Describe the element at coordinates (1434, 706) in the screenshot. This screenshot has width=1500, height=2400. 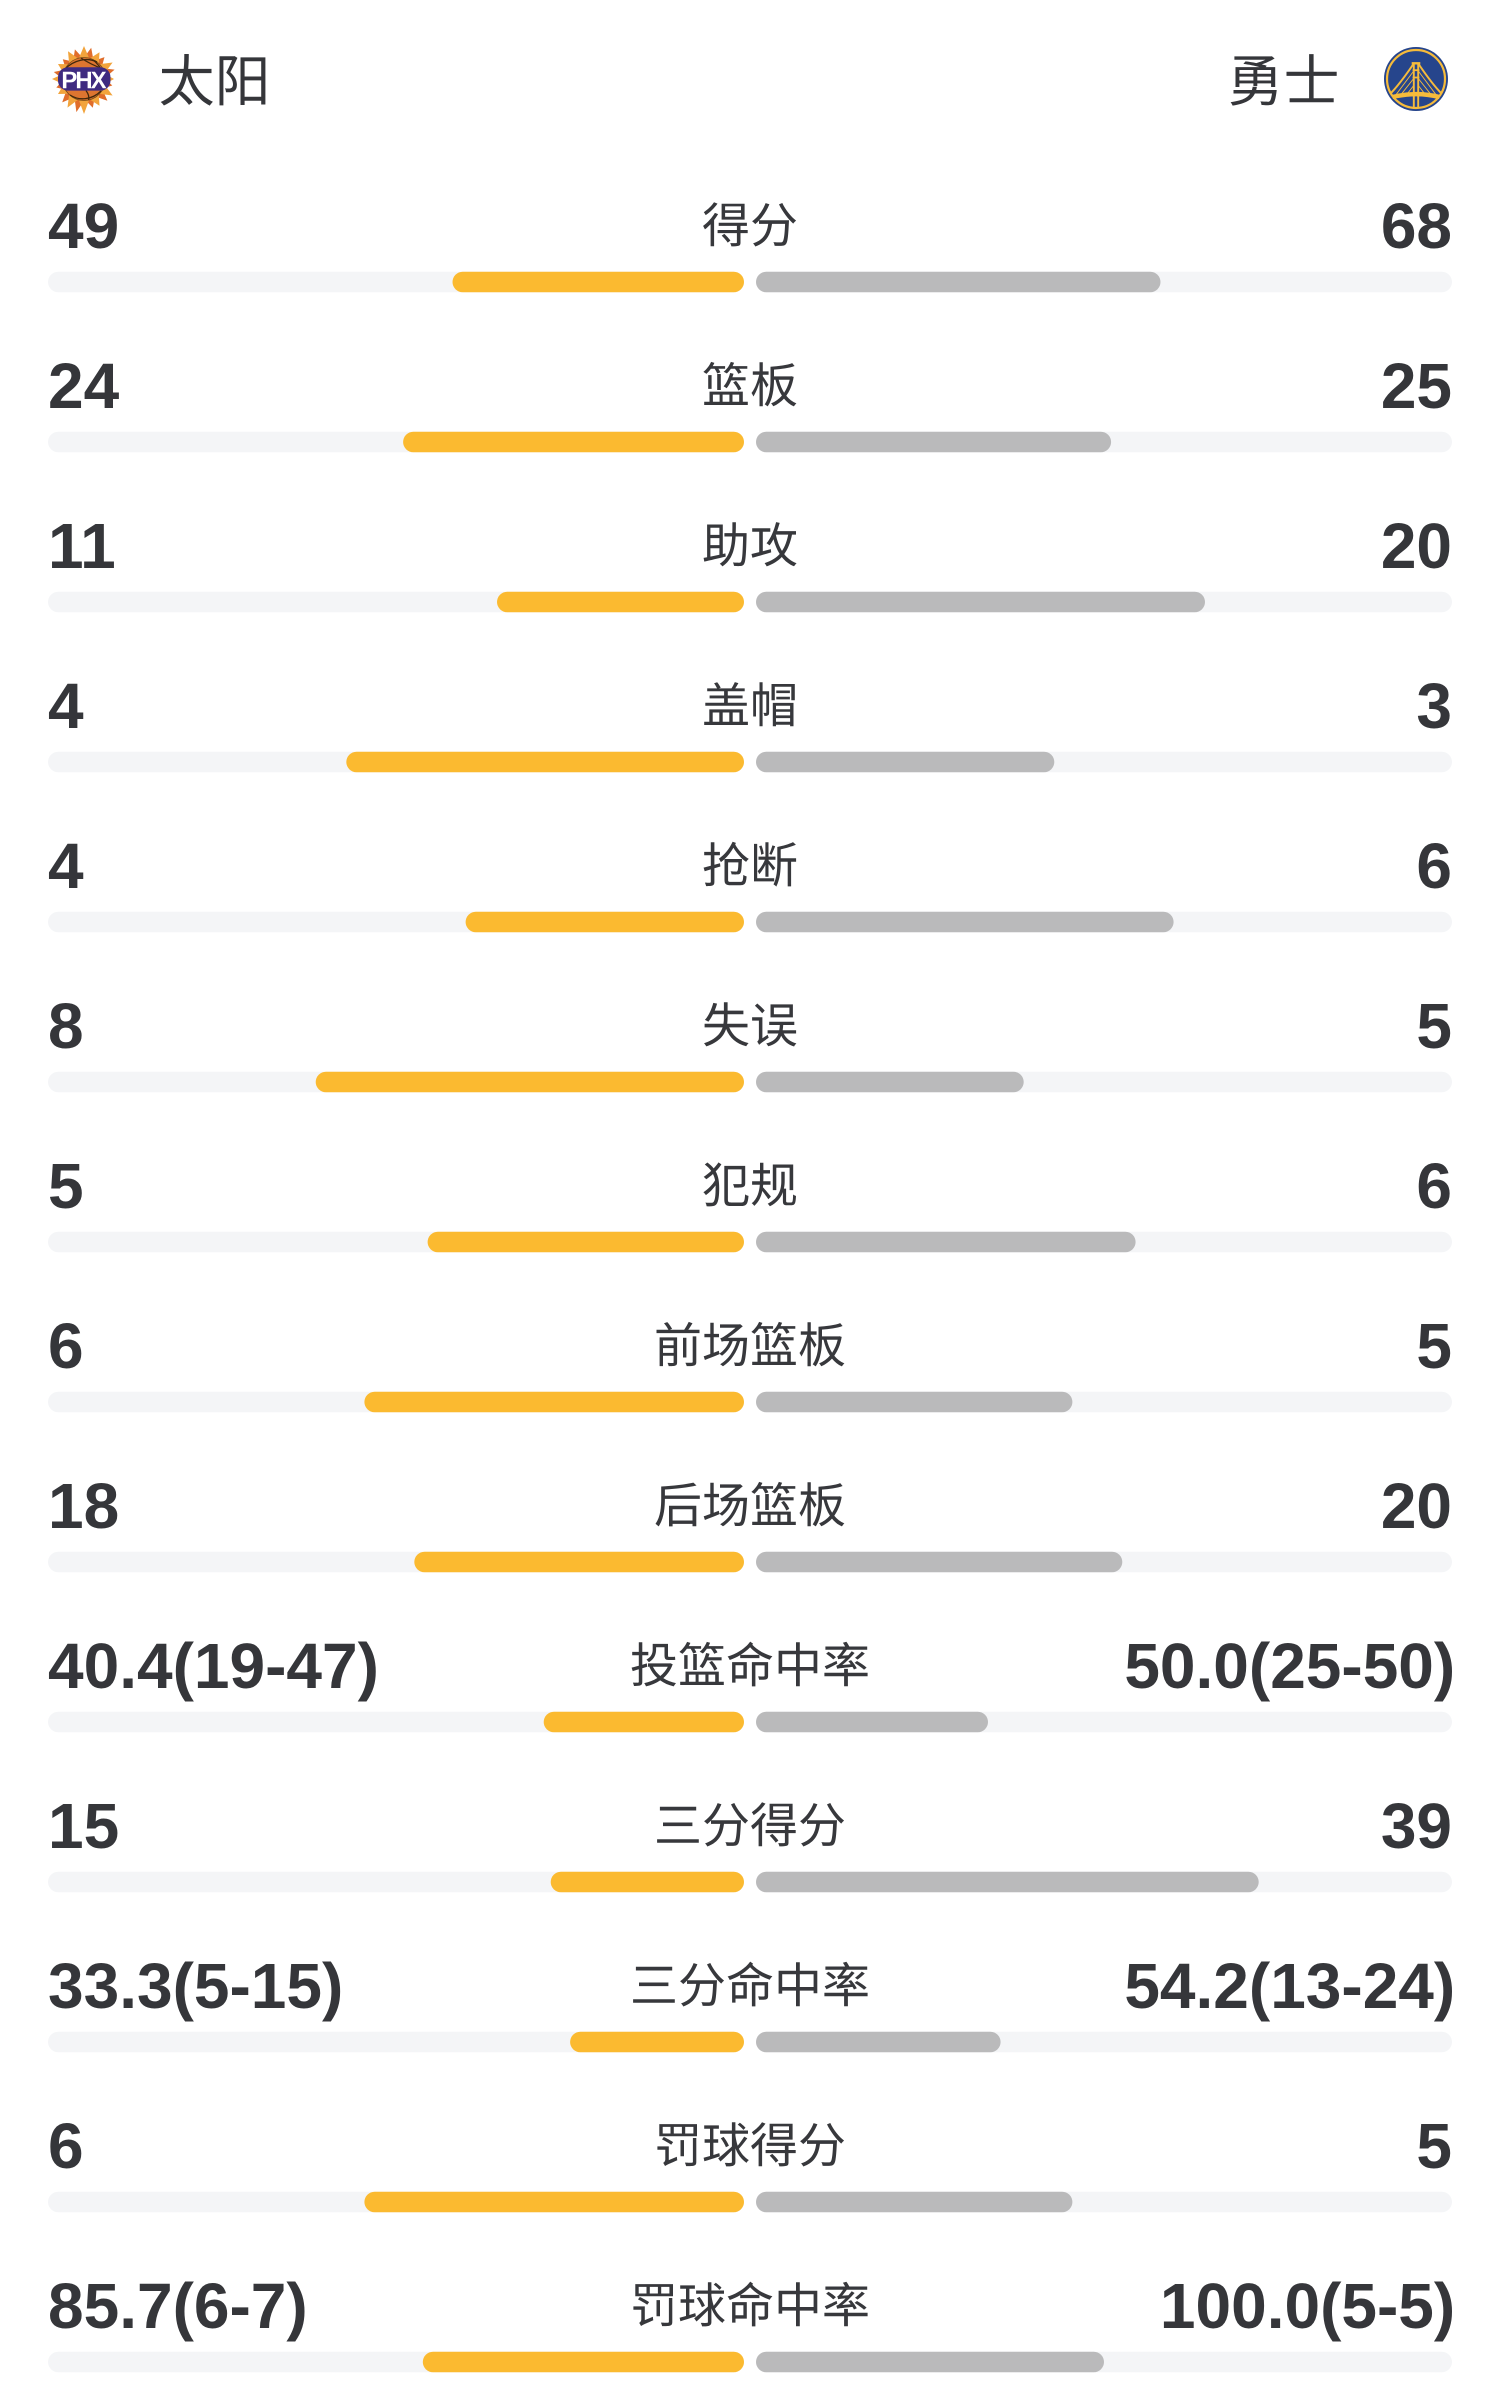
I see `svg-text: 3` at that location.